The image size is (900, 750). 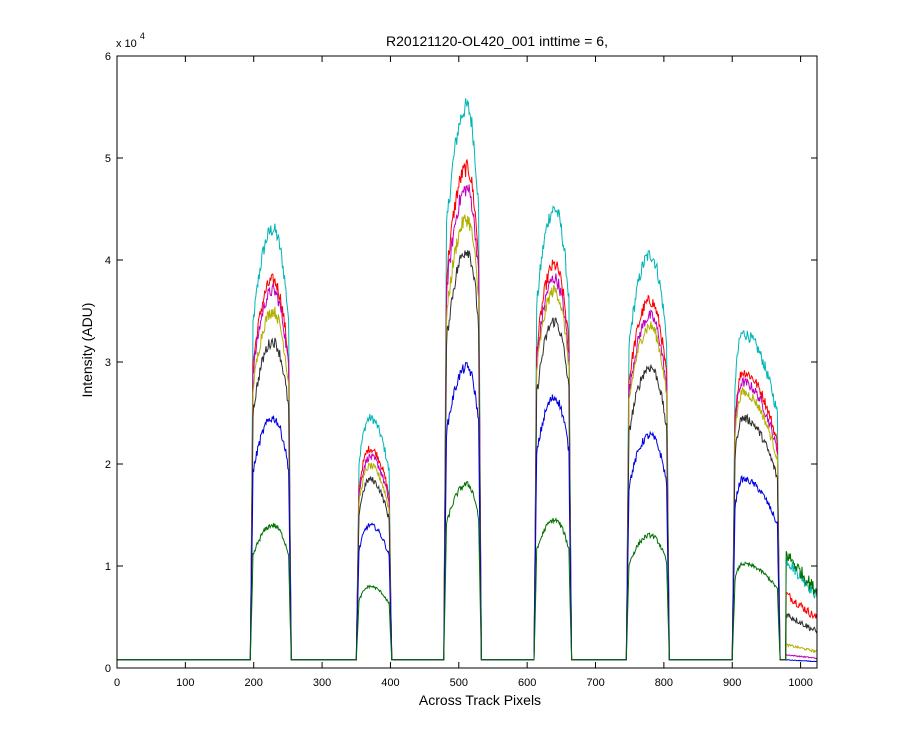 I want to click on y-tick-label: 1, so click(x=108, y=567).